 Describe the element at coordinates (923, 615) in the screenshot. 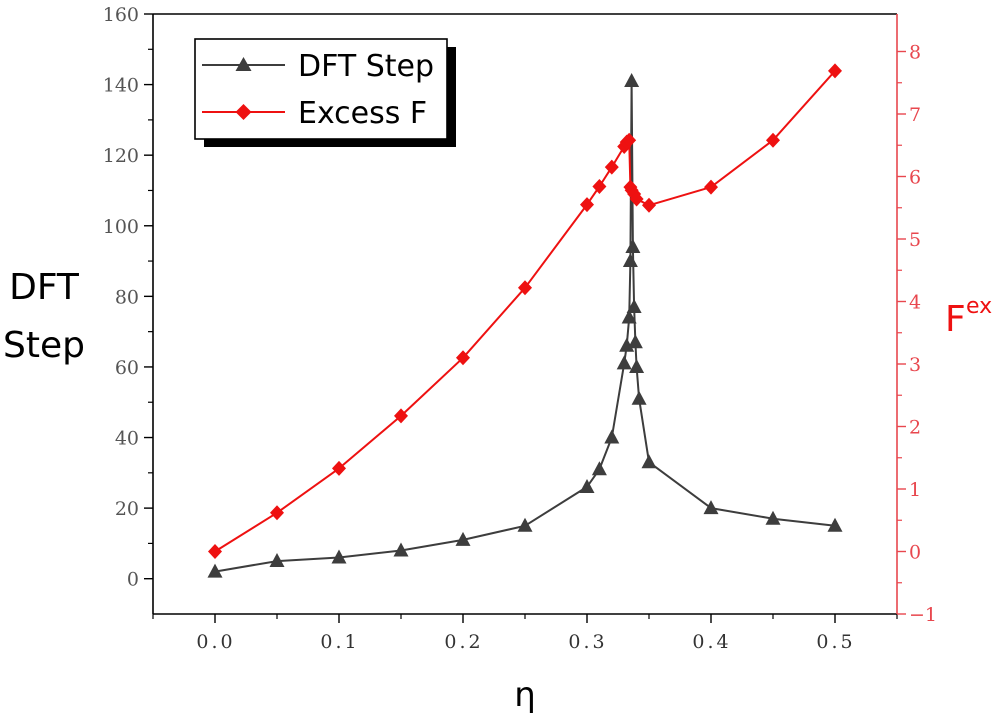

I see `y2-tick-label: −1` at that location.